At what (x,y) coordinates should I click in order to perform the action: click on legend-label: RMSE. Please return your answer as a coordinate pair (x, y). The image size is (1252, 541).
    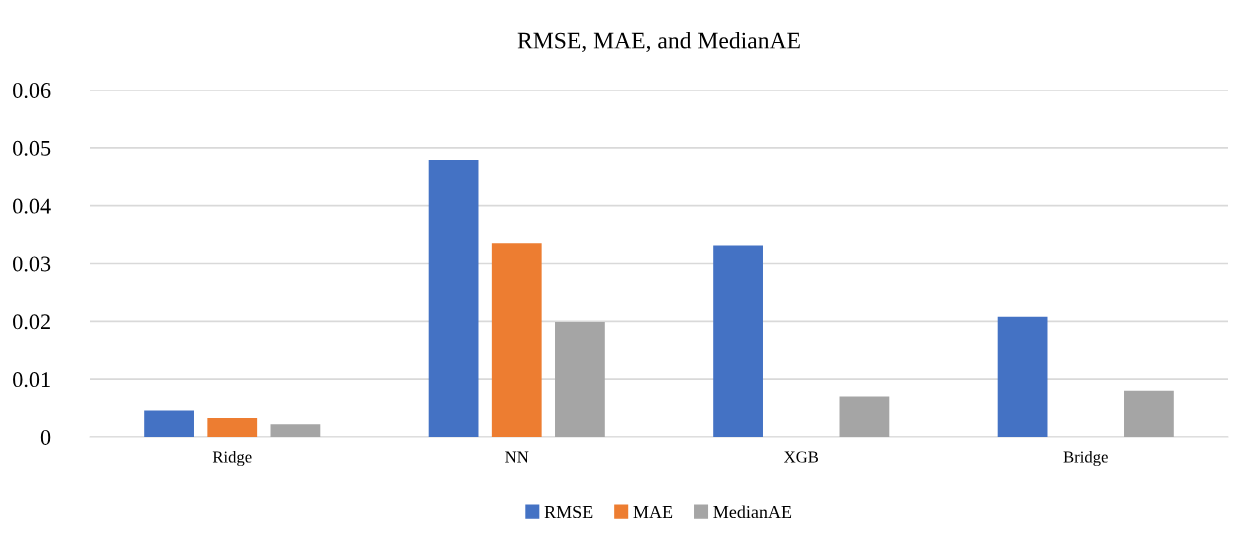
    Looking at the image, I should click on (568, 512).